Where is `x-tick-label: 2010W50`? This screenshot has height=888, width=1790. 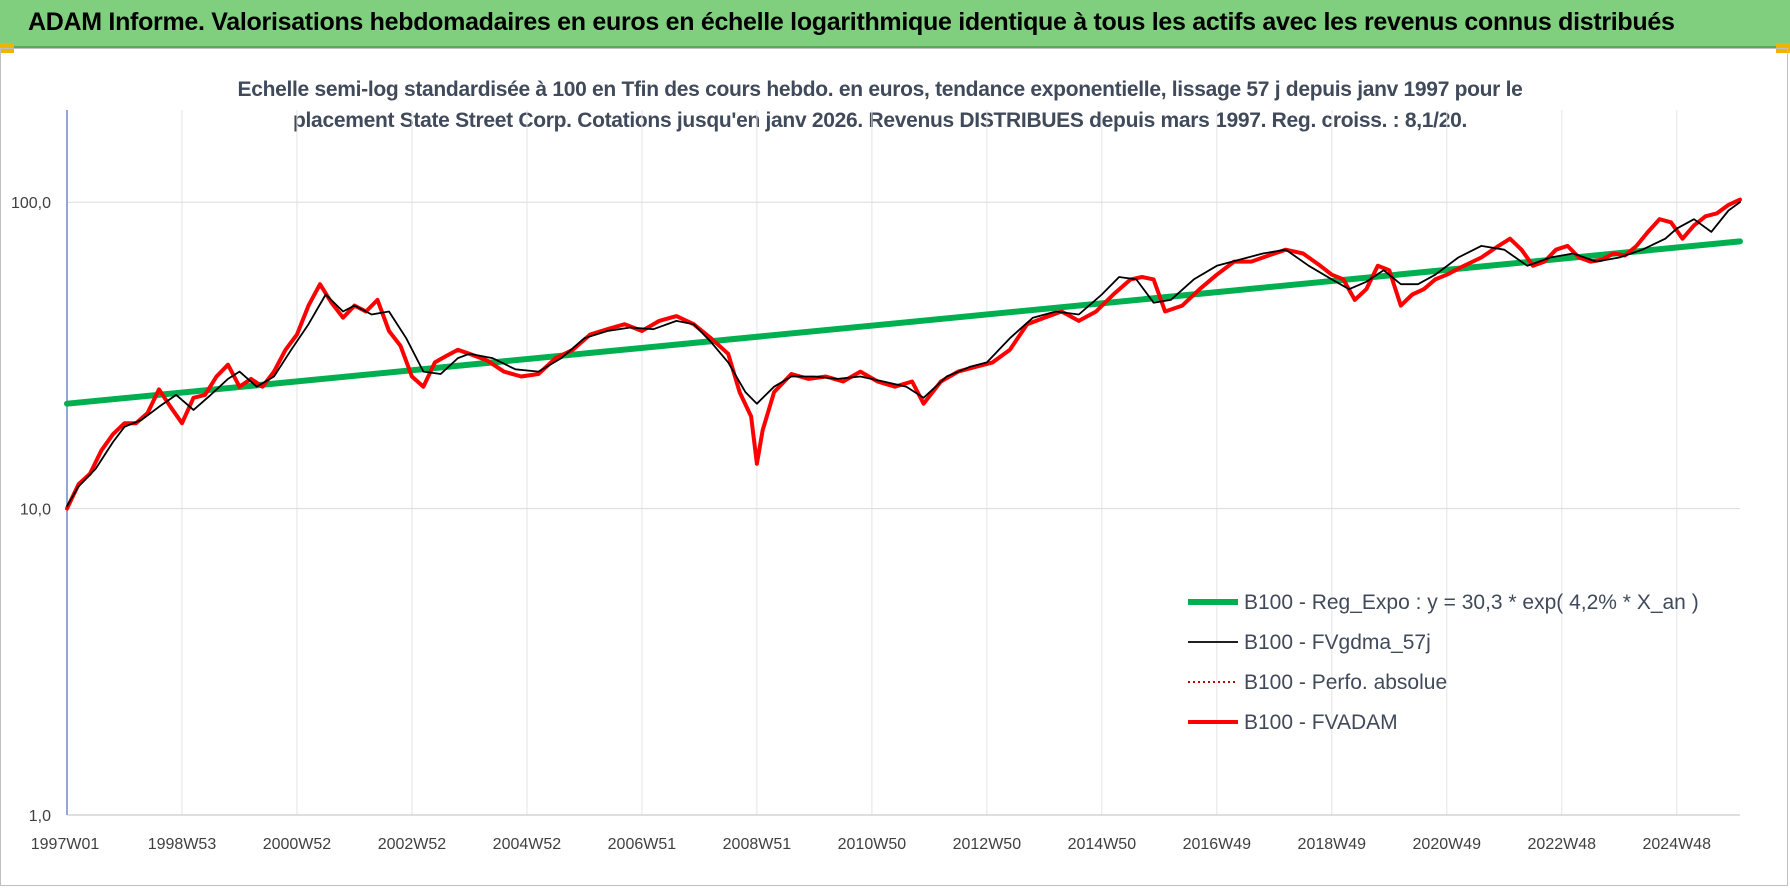
x-tick-label: 2010W50 is located at coordinates (872, 844).